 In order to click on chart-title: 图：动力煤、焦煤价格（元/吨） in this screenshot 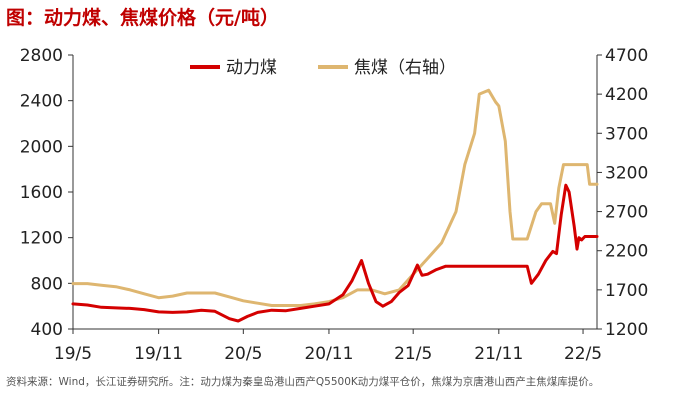, I will do `click(142, 18)`.